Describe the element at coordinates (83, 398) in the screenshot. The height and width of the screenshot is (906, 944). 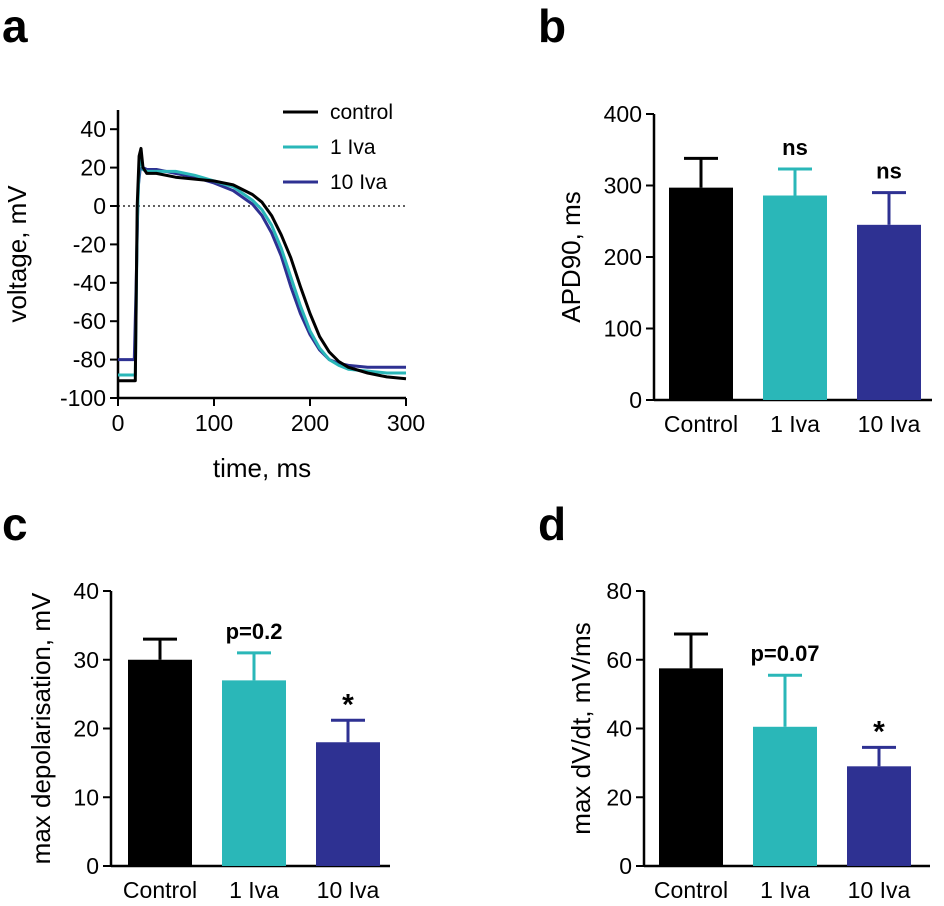
I see `y-tick-label: -100` at that location.